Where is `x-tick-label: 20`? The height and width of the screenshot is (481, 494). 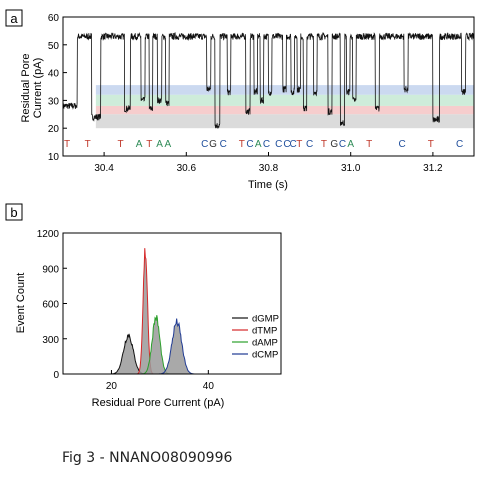
x-tick-label: 20 is located at coordinates (112, 386).